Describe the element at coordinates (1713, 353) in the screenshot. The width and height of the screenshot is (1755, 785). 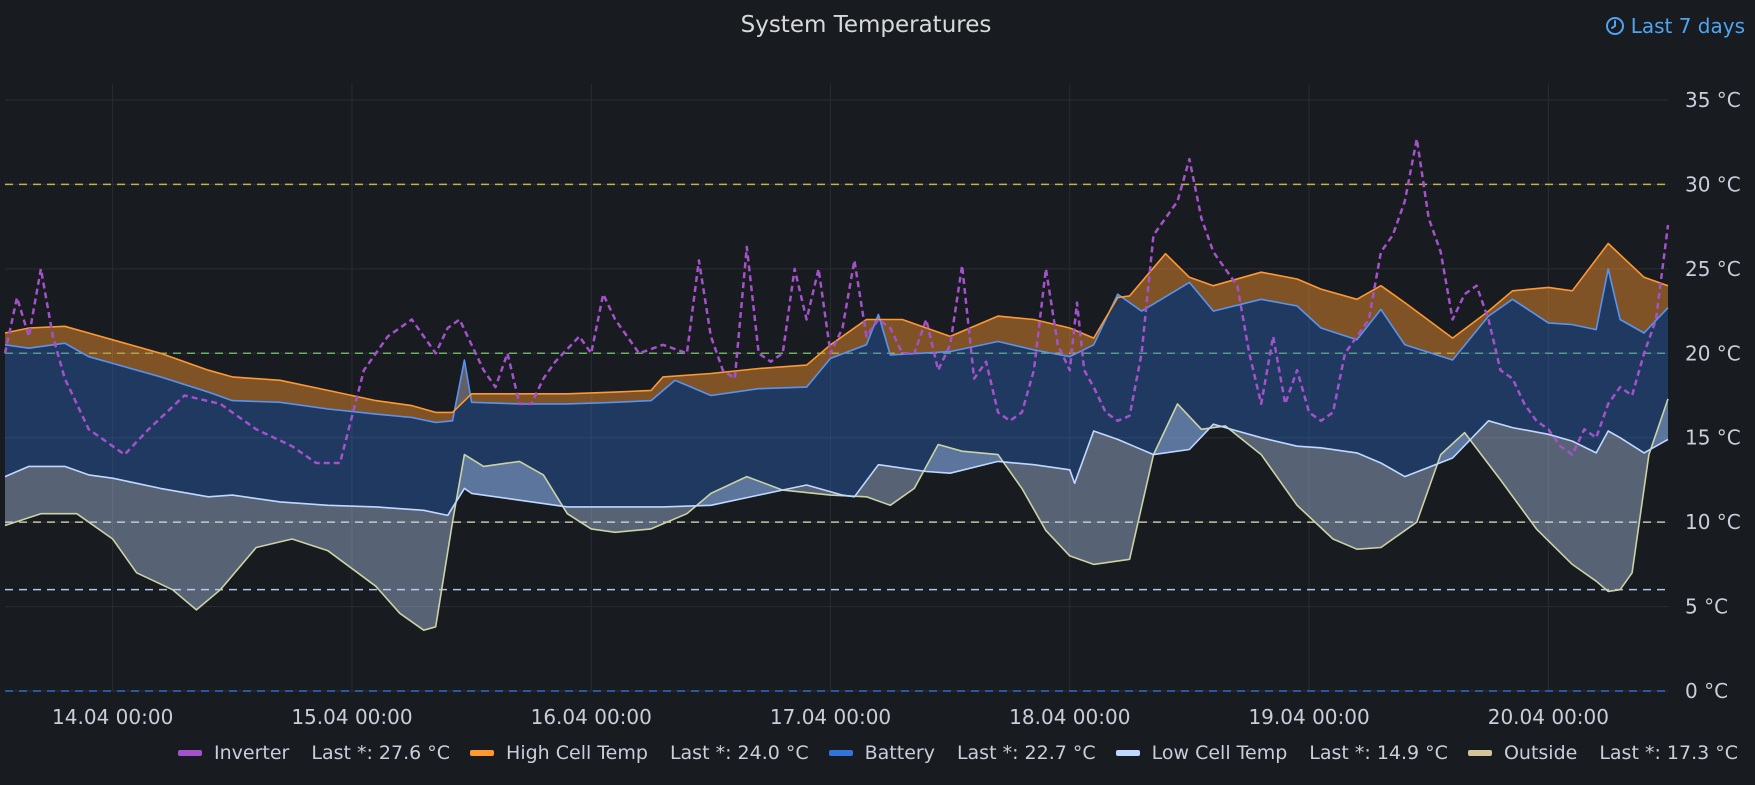
I see `y-tick-label: 20 °C` at that location.